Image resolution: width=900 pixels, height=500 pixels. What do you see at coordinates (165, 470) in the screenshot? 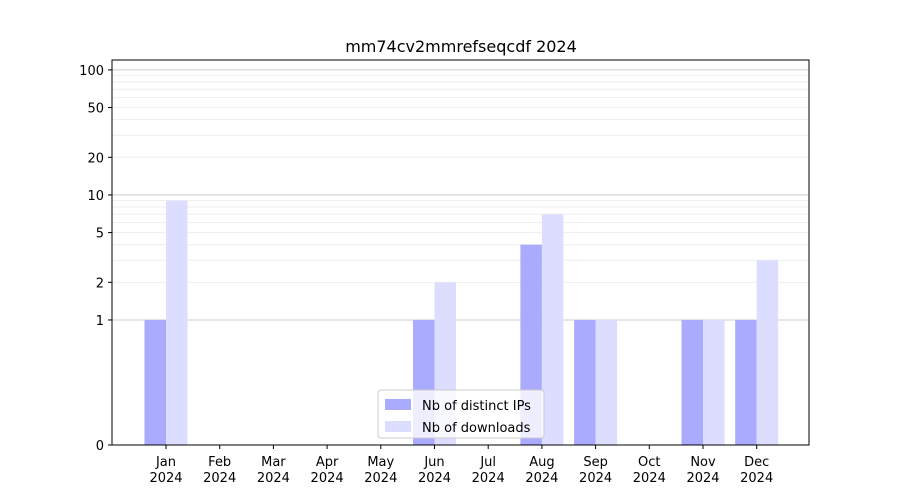
I see `x-tick-label: Jan 2024` at bounding box center [165, 470].